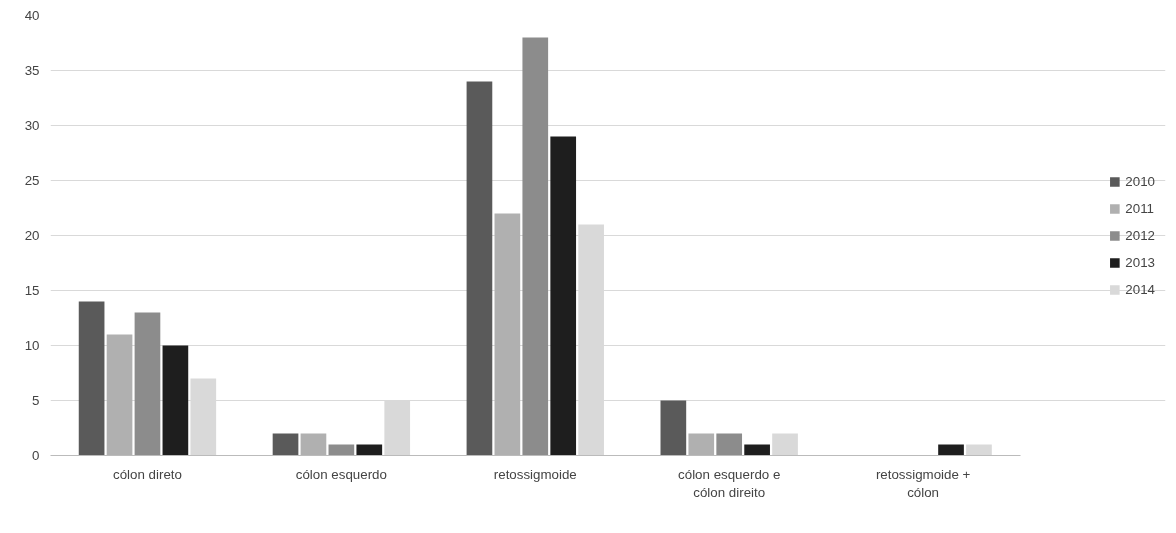 The height and width of the screenshot is (533, 1176). What do you see at coordinates (147, 474) in the screenshot?
I see `x-tick-label: cólon direto` at bounding box center [147, 474].